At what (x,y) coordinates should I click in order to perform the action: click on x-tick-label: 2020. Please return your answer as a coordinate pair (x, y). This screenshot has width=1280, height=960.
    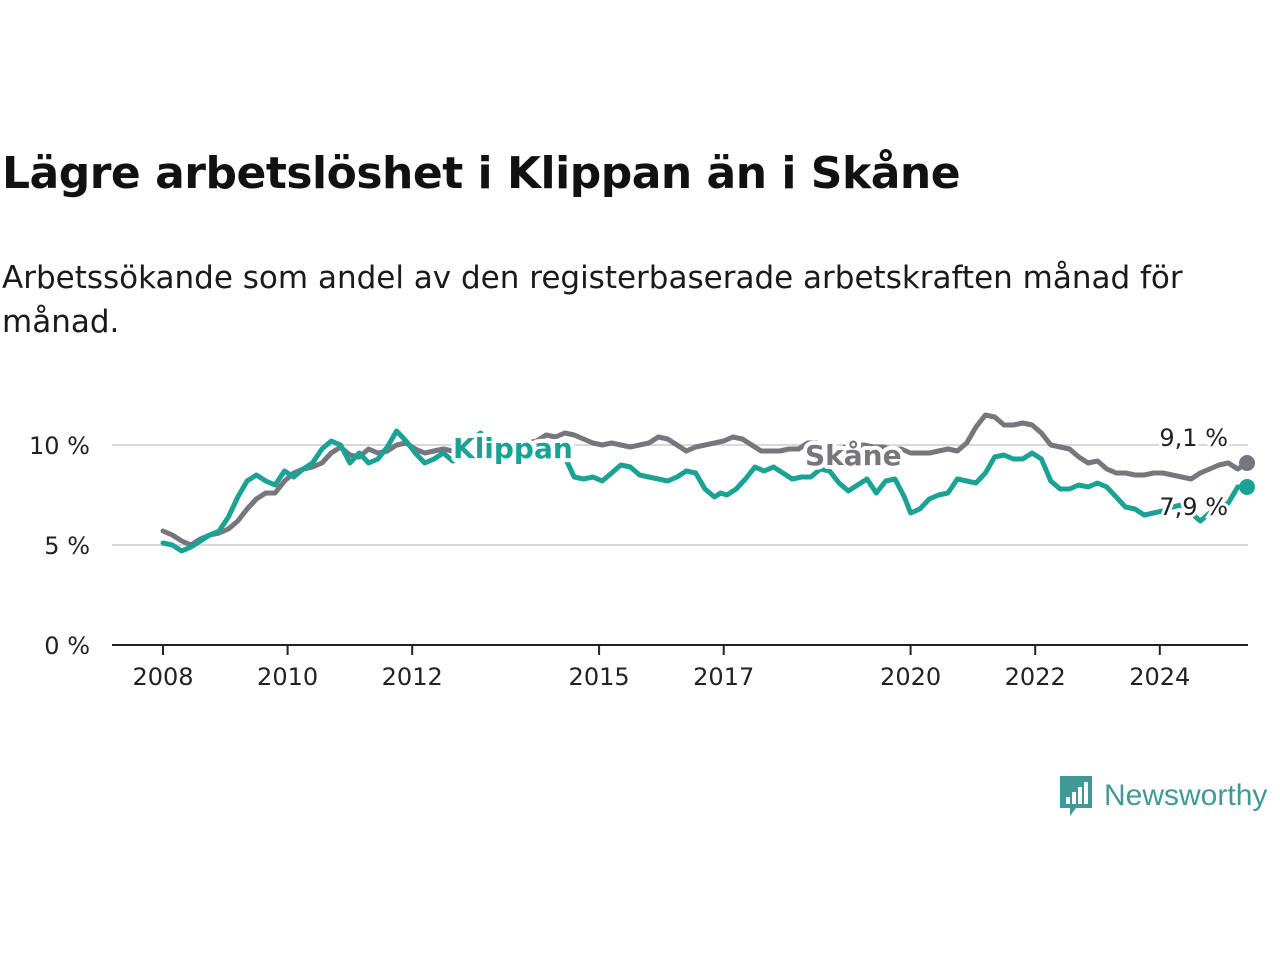
    Looking at the image, I should click on (910, 677).